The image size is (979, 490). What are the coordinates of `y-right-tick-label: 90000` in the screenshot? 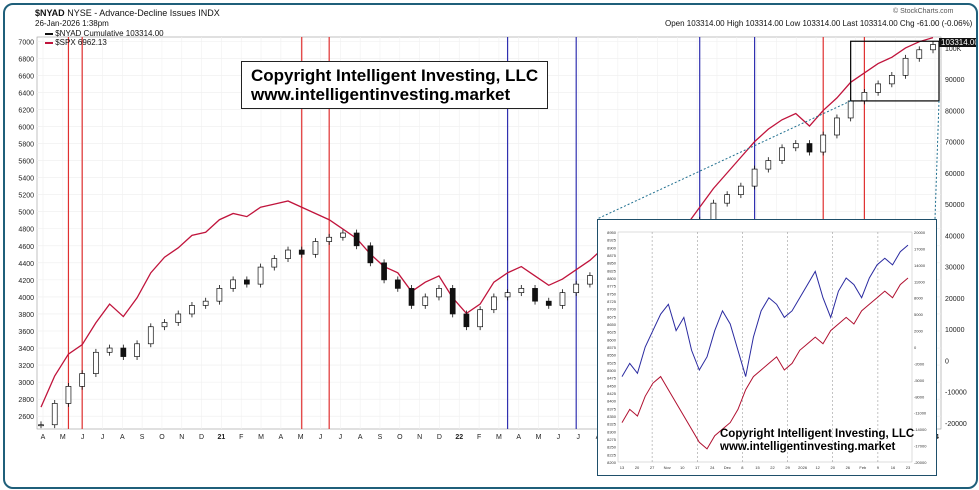 It's located at (955, 80).